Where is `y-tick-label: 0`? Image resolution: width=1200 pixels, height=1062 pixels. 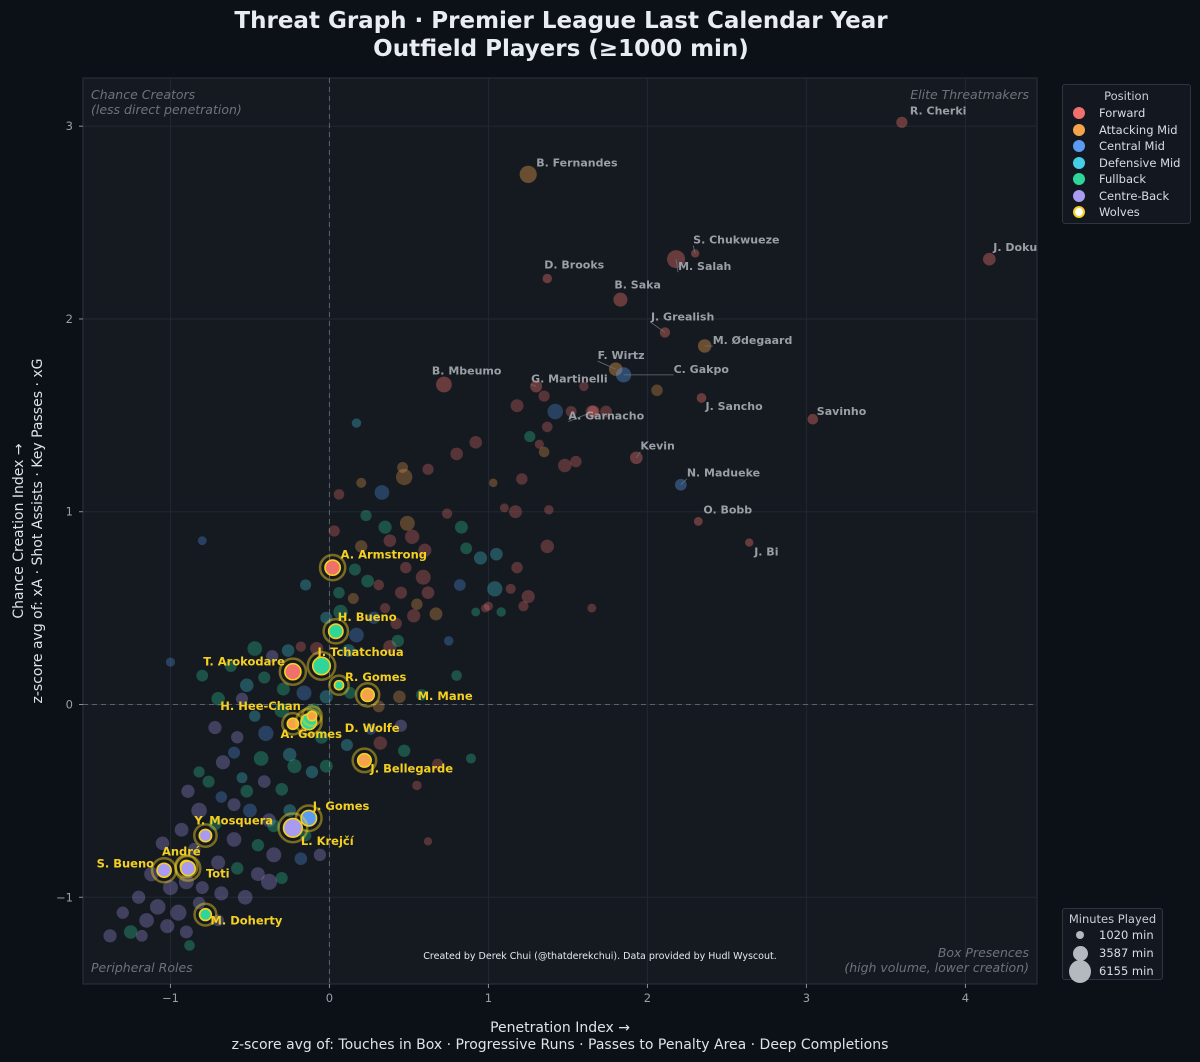
y-tick-label: 0 is located at coordinates (69, 704).